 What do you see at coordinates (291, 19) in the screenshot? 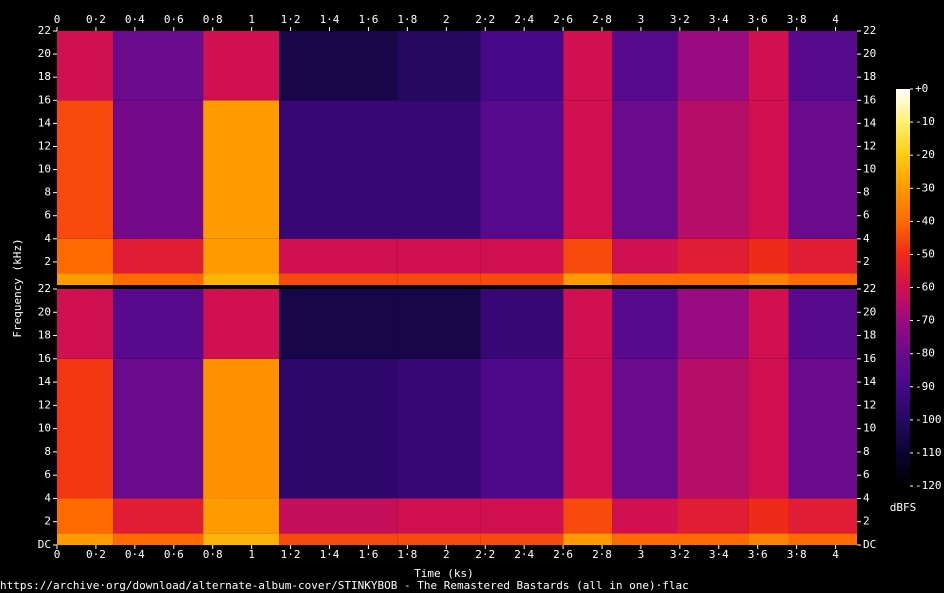
I see `x-tick-label: 1·2` at bounding box center [291, 19].